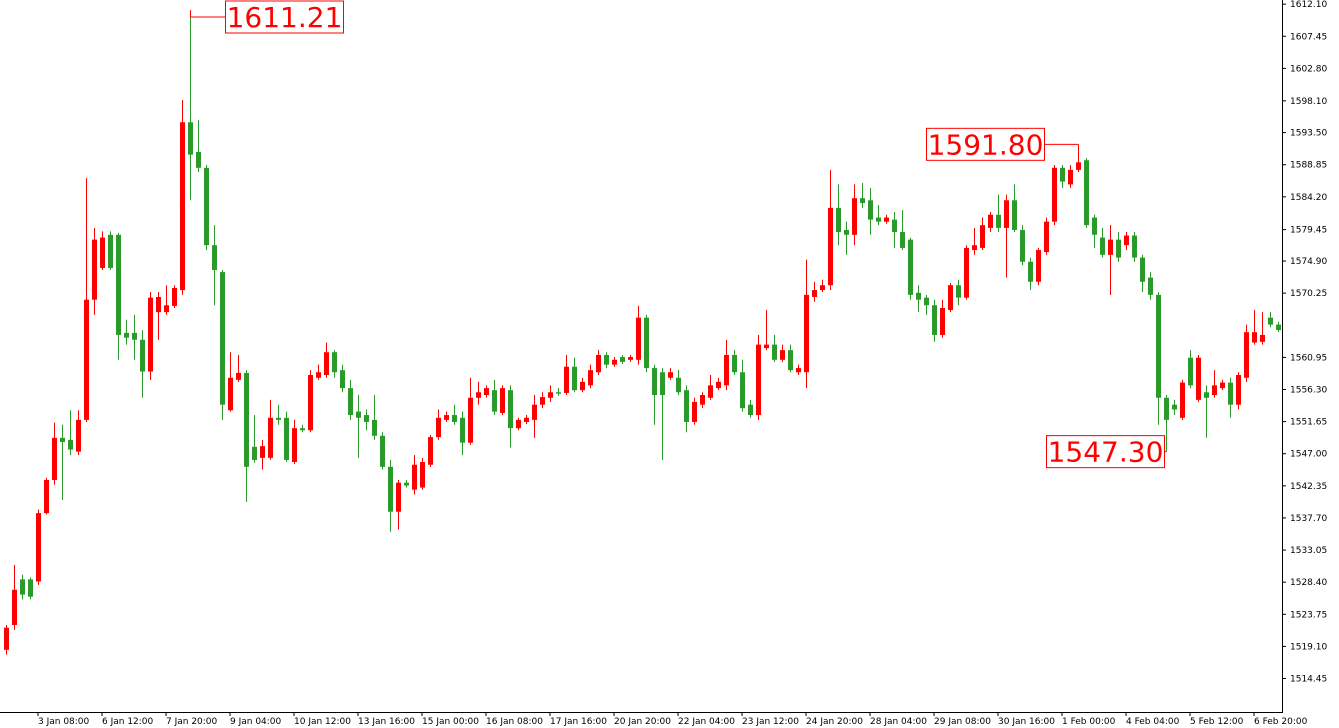  I want to click on x-tick-label: 24 Jan 20:00, so click(834, 722).